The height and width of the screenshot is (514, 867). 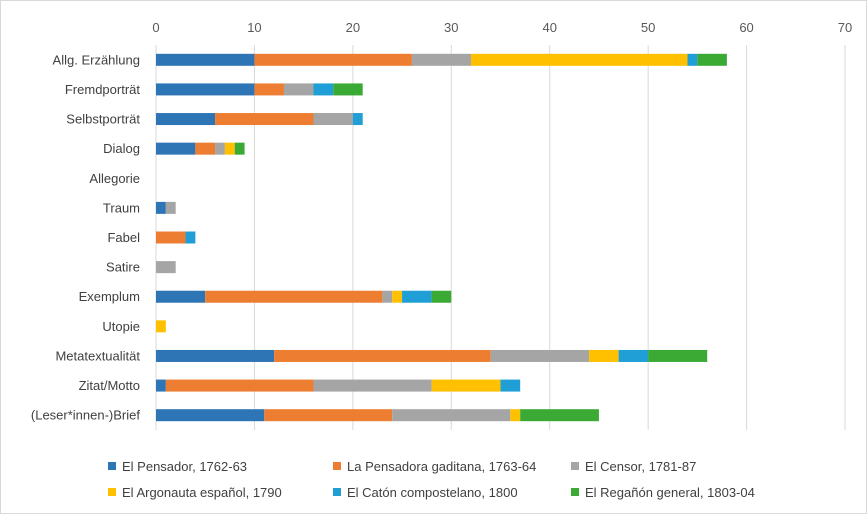 What do you see at coordinates (121, 207) in the screenshot?
I see `category-label: Traum` at bounding box center [121, 207].